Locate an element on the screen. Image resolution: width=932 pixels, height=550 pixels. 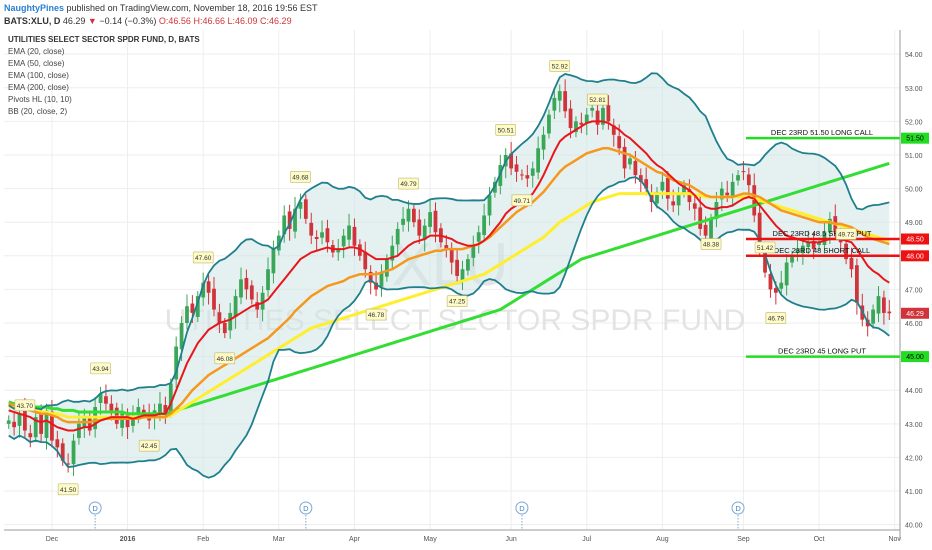
time-tick-label: Jul is located at coordinates (586, 539).